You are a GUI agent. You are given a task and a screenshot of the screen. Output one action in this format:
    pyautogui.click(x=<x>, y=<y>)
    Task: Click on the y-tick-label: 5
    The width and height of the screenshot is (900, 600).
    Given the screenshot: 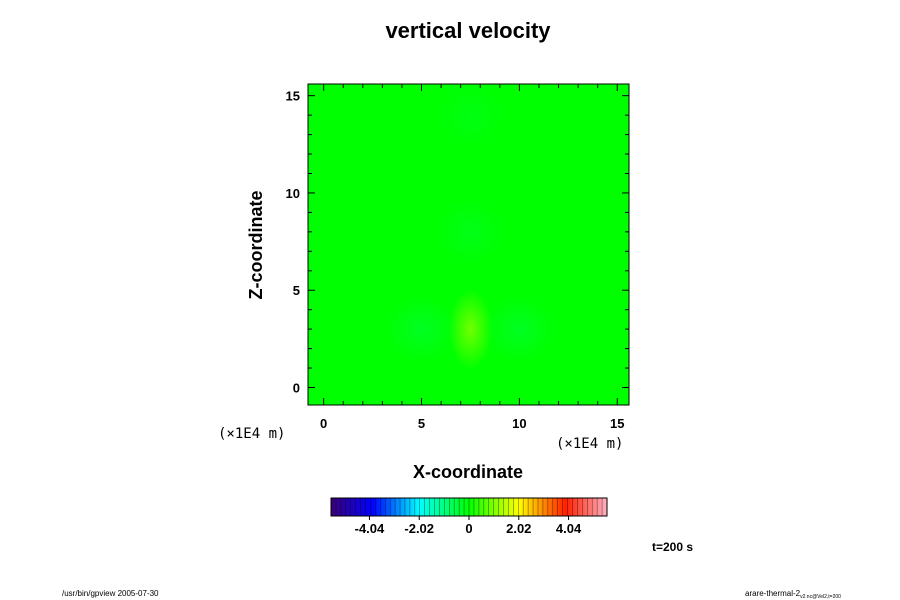 What is the action you would take?
    pyautogui.click(x=296, y=290)
    